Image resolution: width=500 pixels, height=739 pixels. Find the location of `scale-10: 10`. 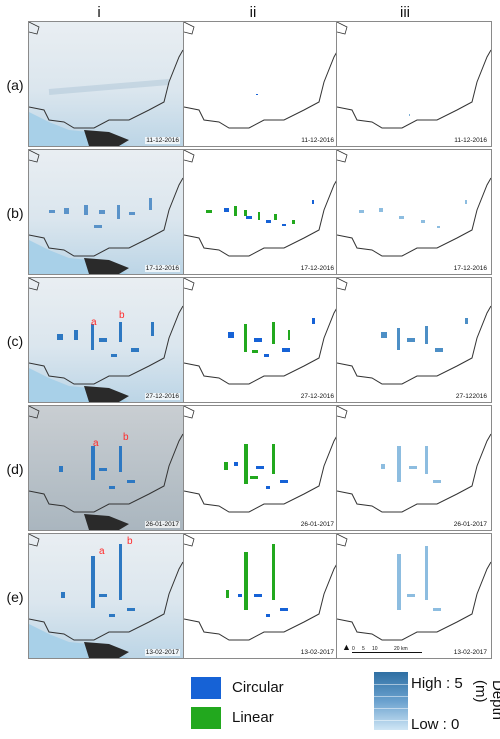

scale-10: 10 is located at coordinates (375, 649).